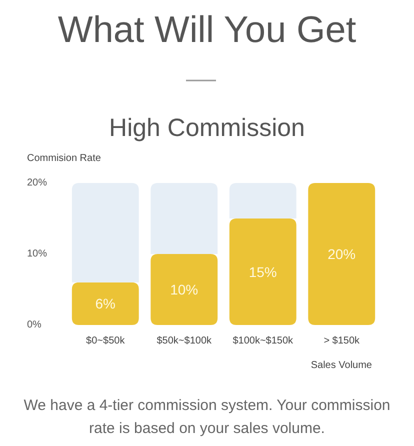  I want to click on x-tick-label: $50k~$100k, so click(184, 341).